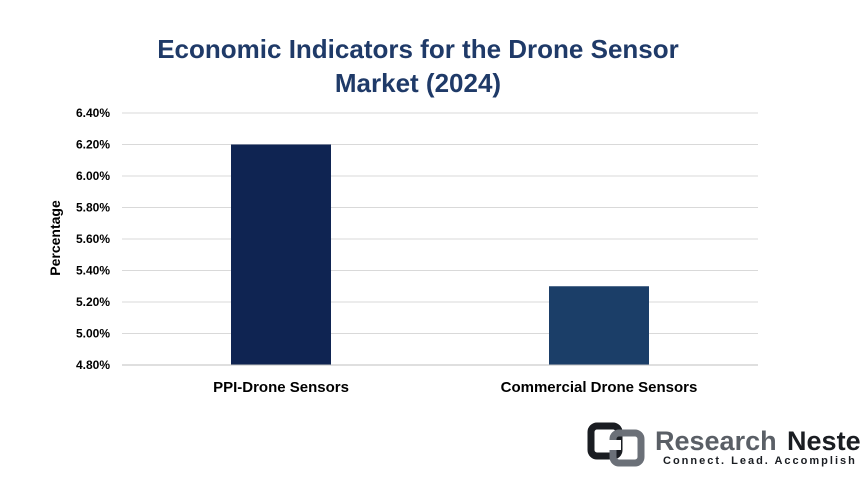 Image resolution: width=862 pixels, height=485 pixels. Describe the element at coordinates (93, 271) in the screenshot. I see `y-tick-label: 5.40%` at that location.